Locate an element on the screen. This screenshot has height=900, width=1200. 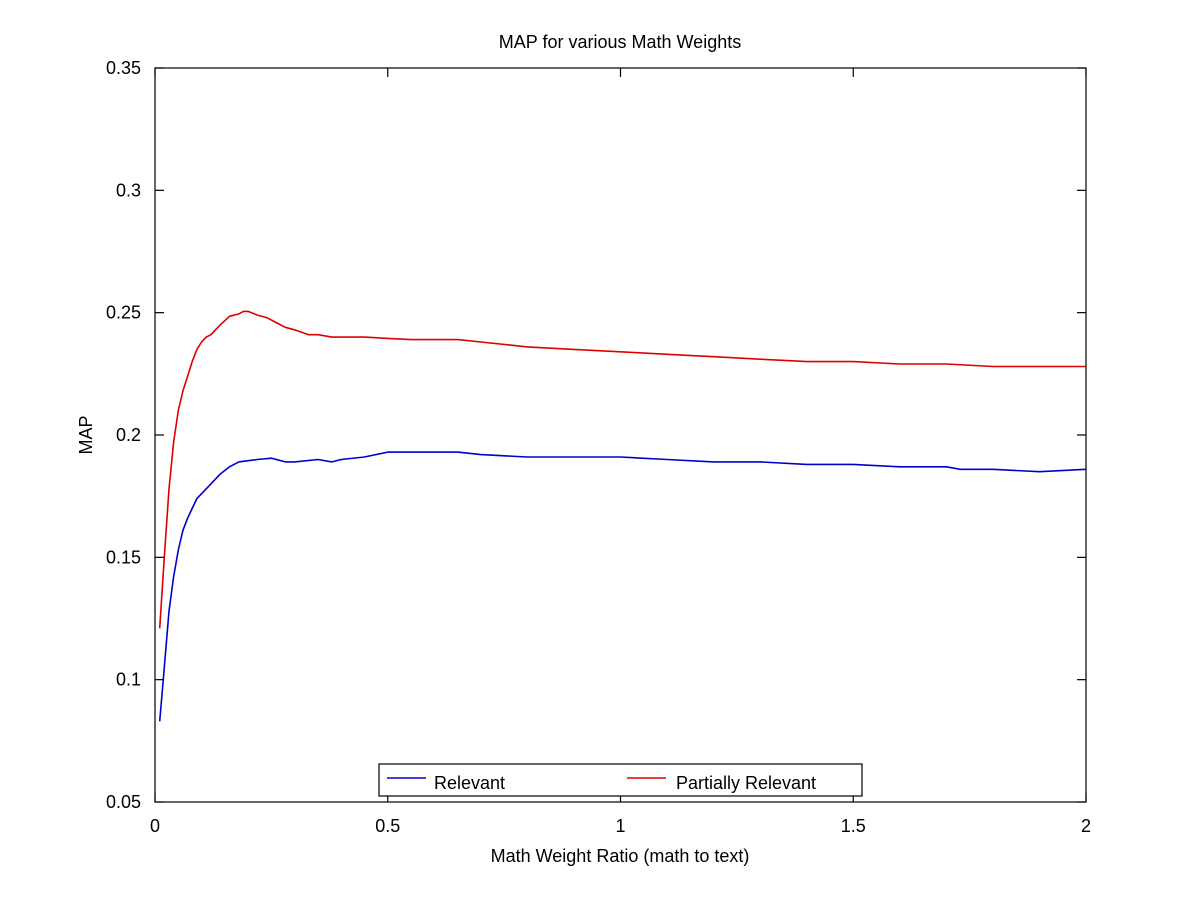
legend: Relevant Partially Relevant is located at coordinates (620, 780).